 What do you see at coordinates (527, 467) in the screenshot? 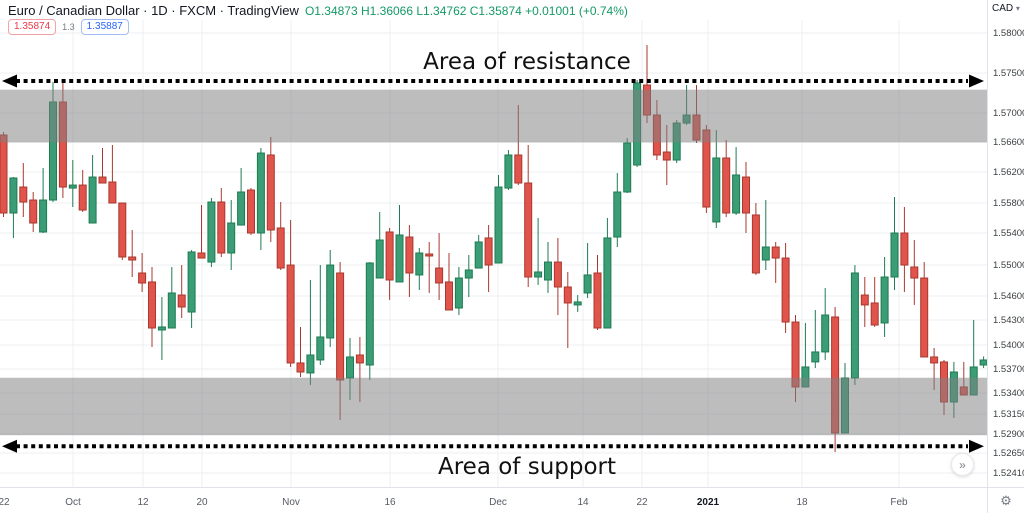
I see `support-annotation: Area of support` at bounding box center [527, 467].